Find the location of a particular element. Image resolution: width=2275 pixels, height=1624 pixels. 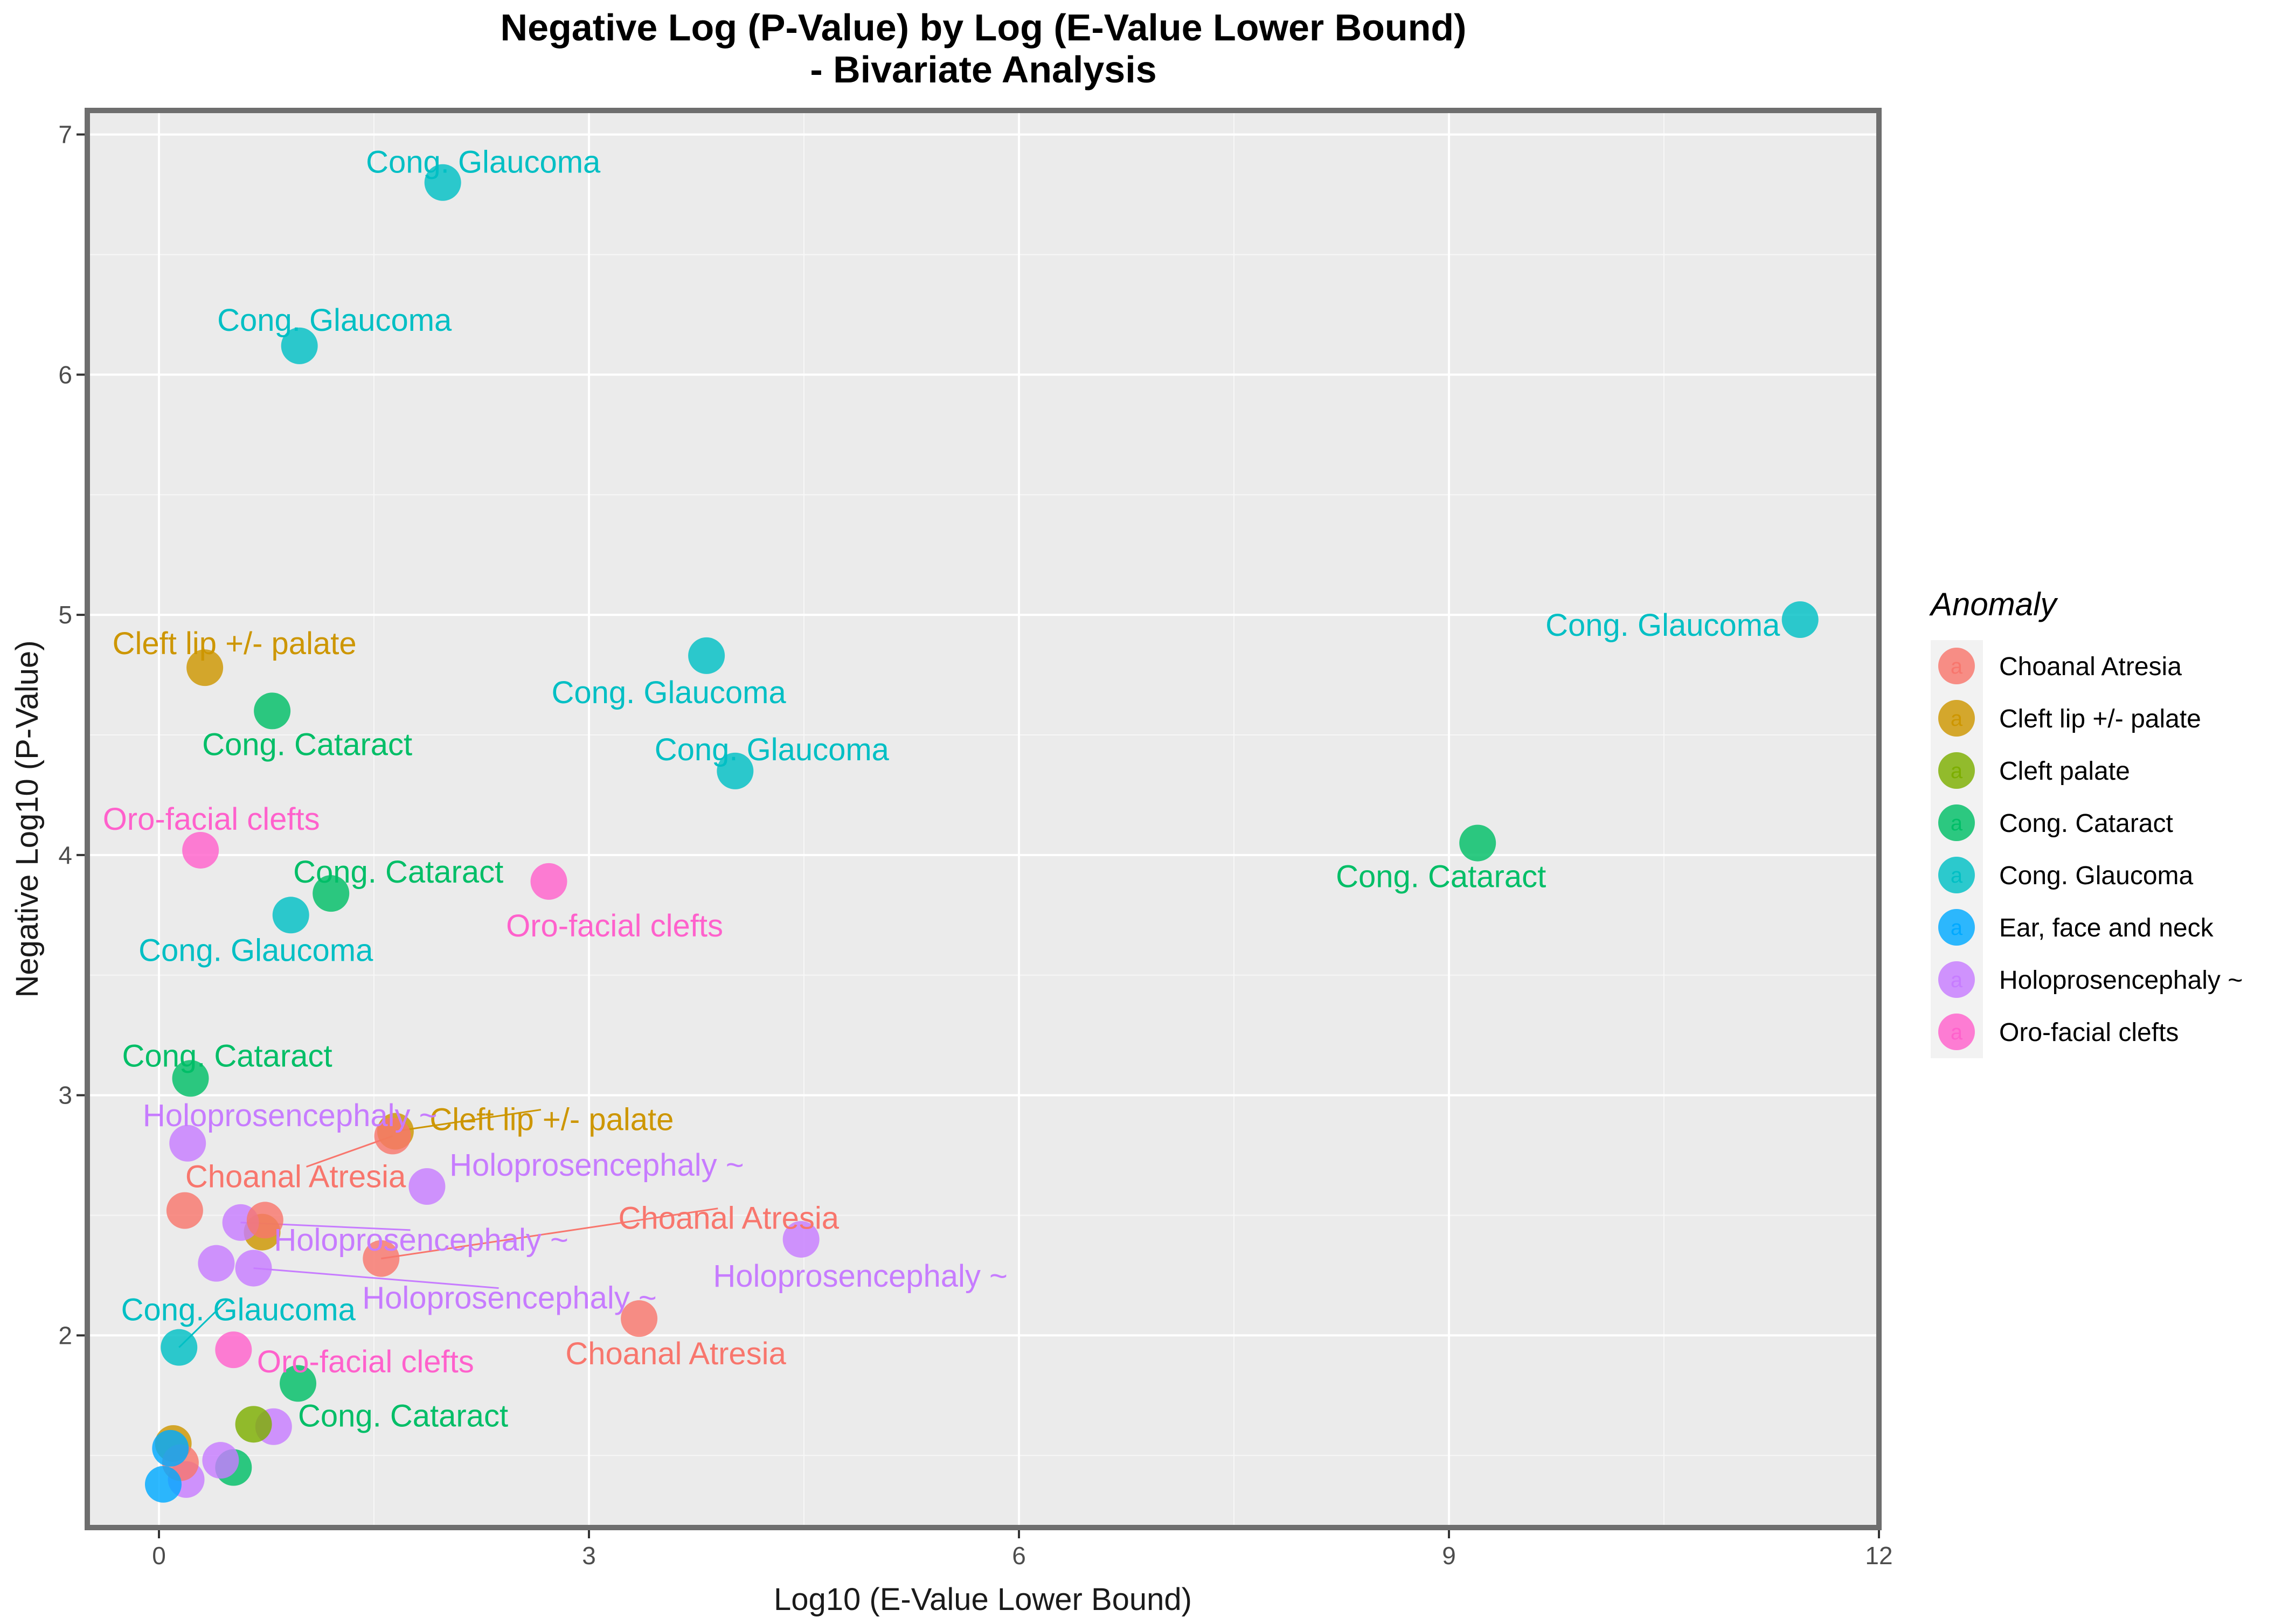

legend-key-cong-cataract is located at coordinates (1956, 822).